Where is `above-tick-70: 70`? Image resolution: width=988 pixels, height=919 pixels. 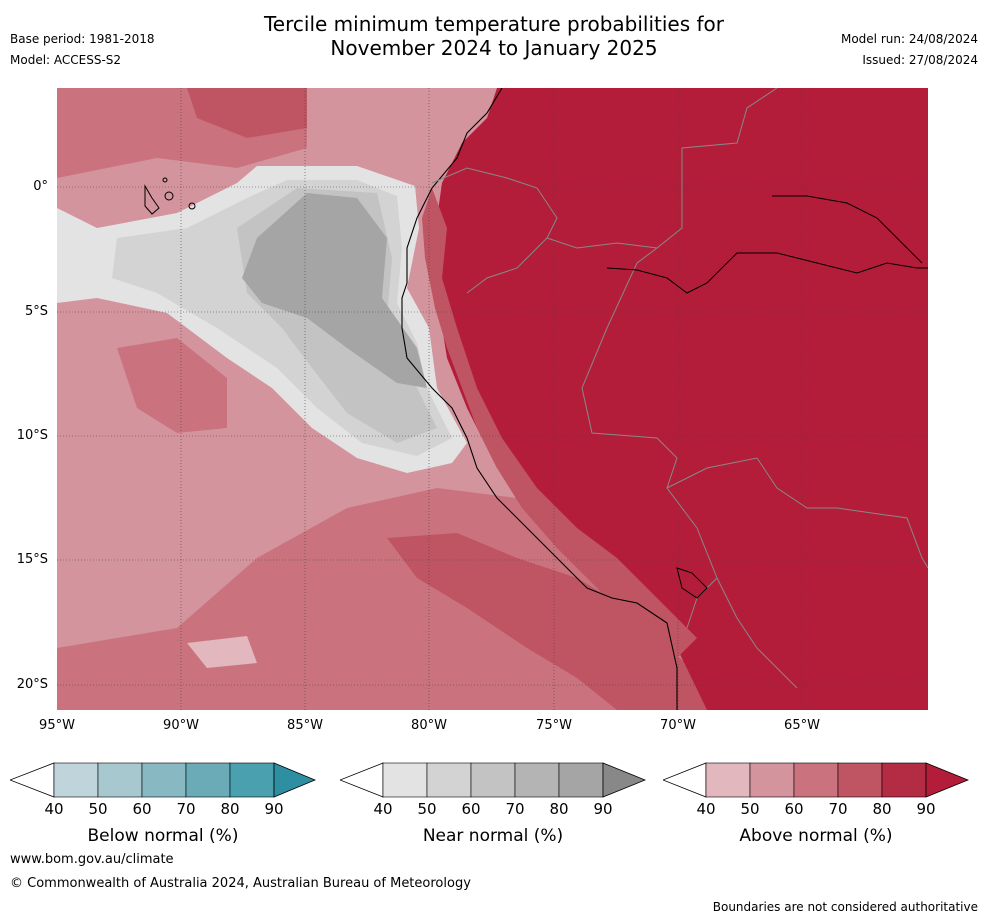 above-tick-70: 70 is located at coordinates (838, 809).